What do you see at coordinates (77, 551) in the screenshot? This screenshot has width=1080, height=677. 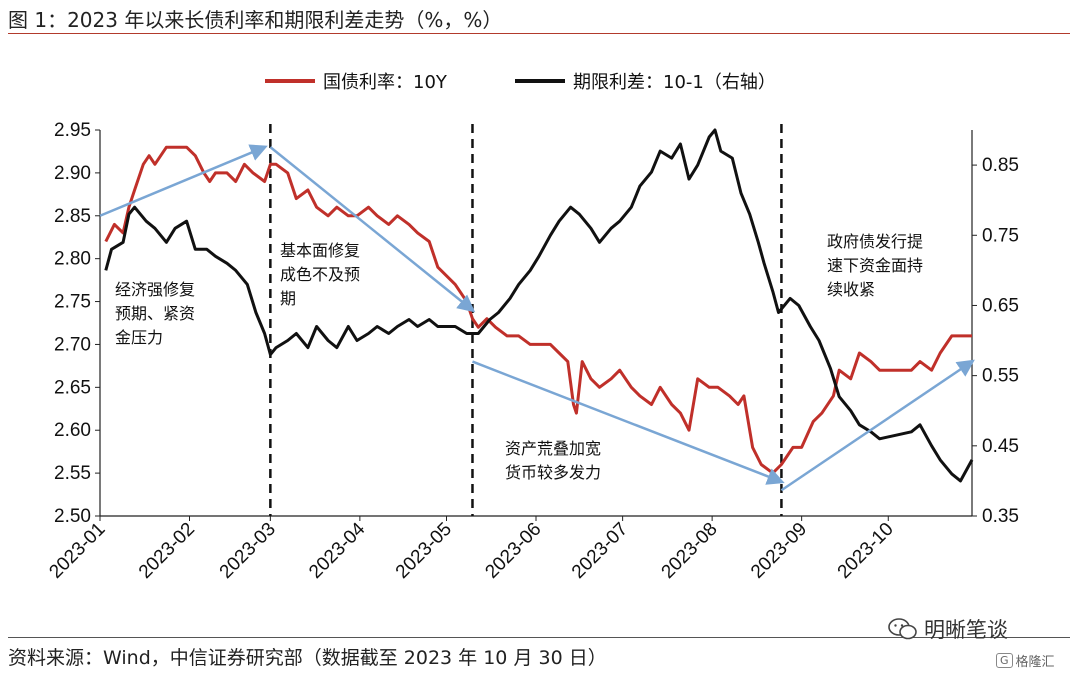 I see `x-tick-label: 2023-01` at bounding box center [77, 551].